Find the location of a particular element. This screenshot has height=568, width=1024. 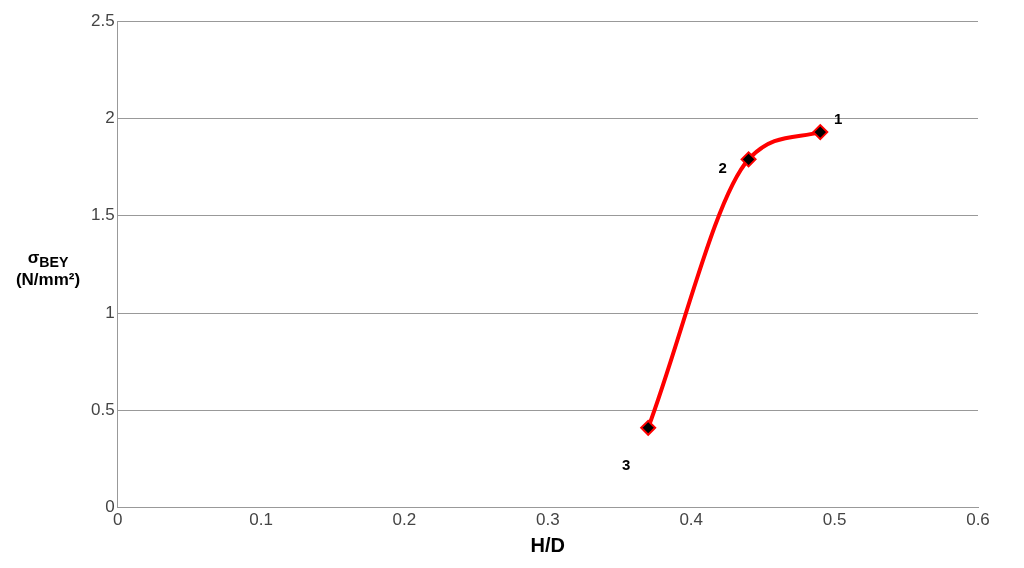

x-tick-label: 0.2 is located at coordinates (404, 520).